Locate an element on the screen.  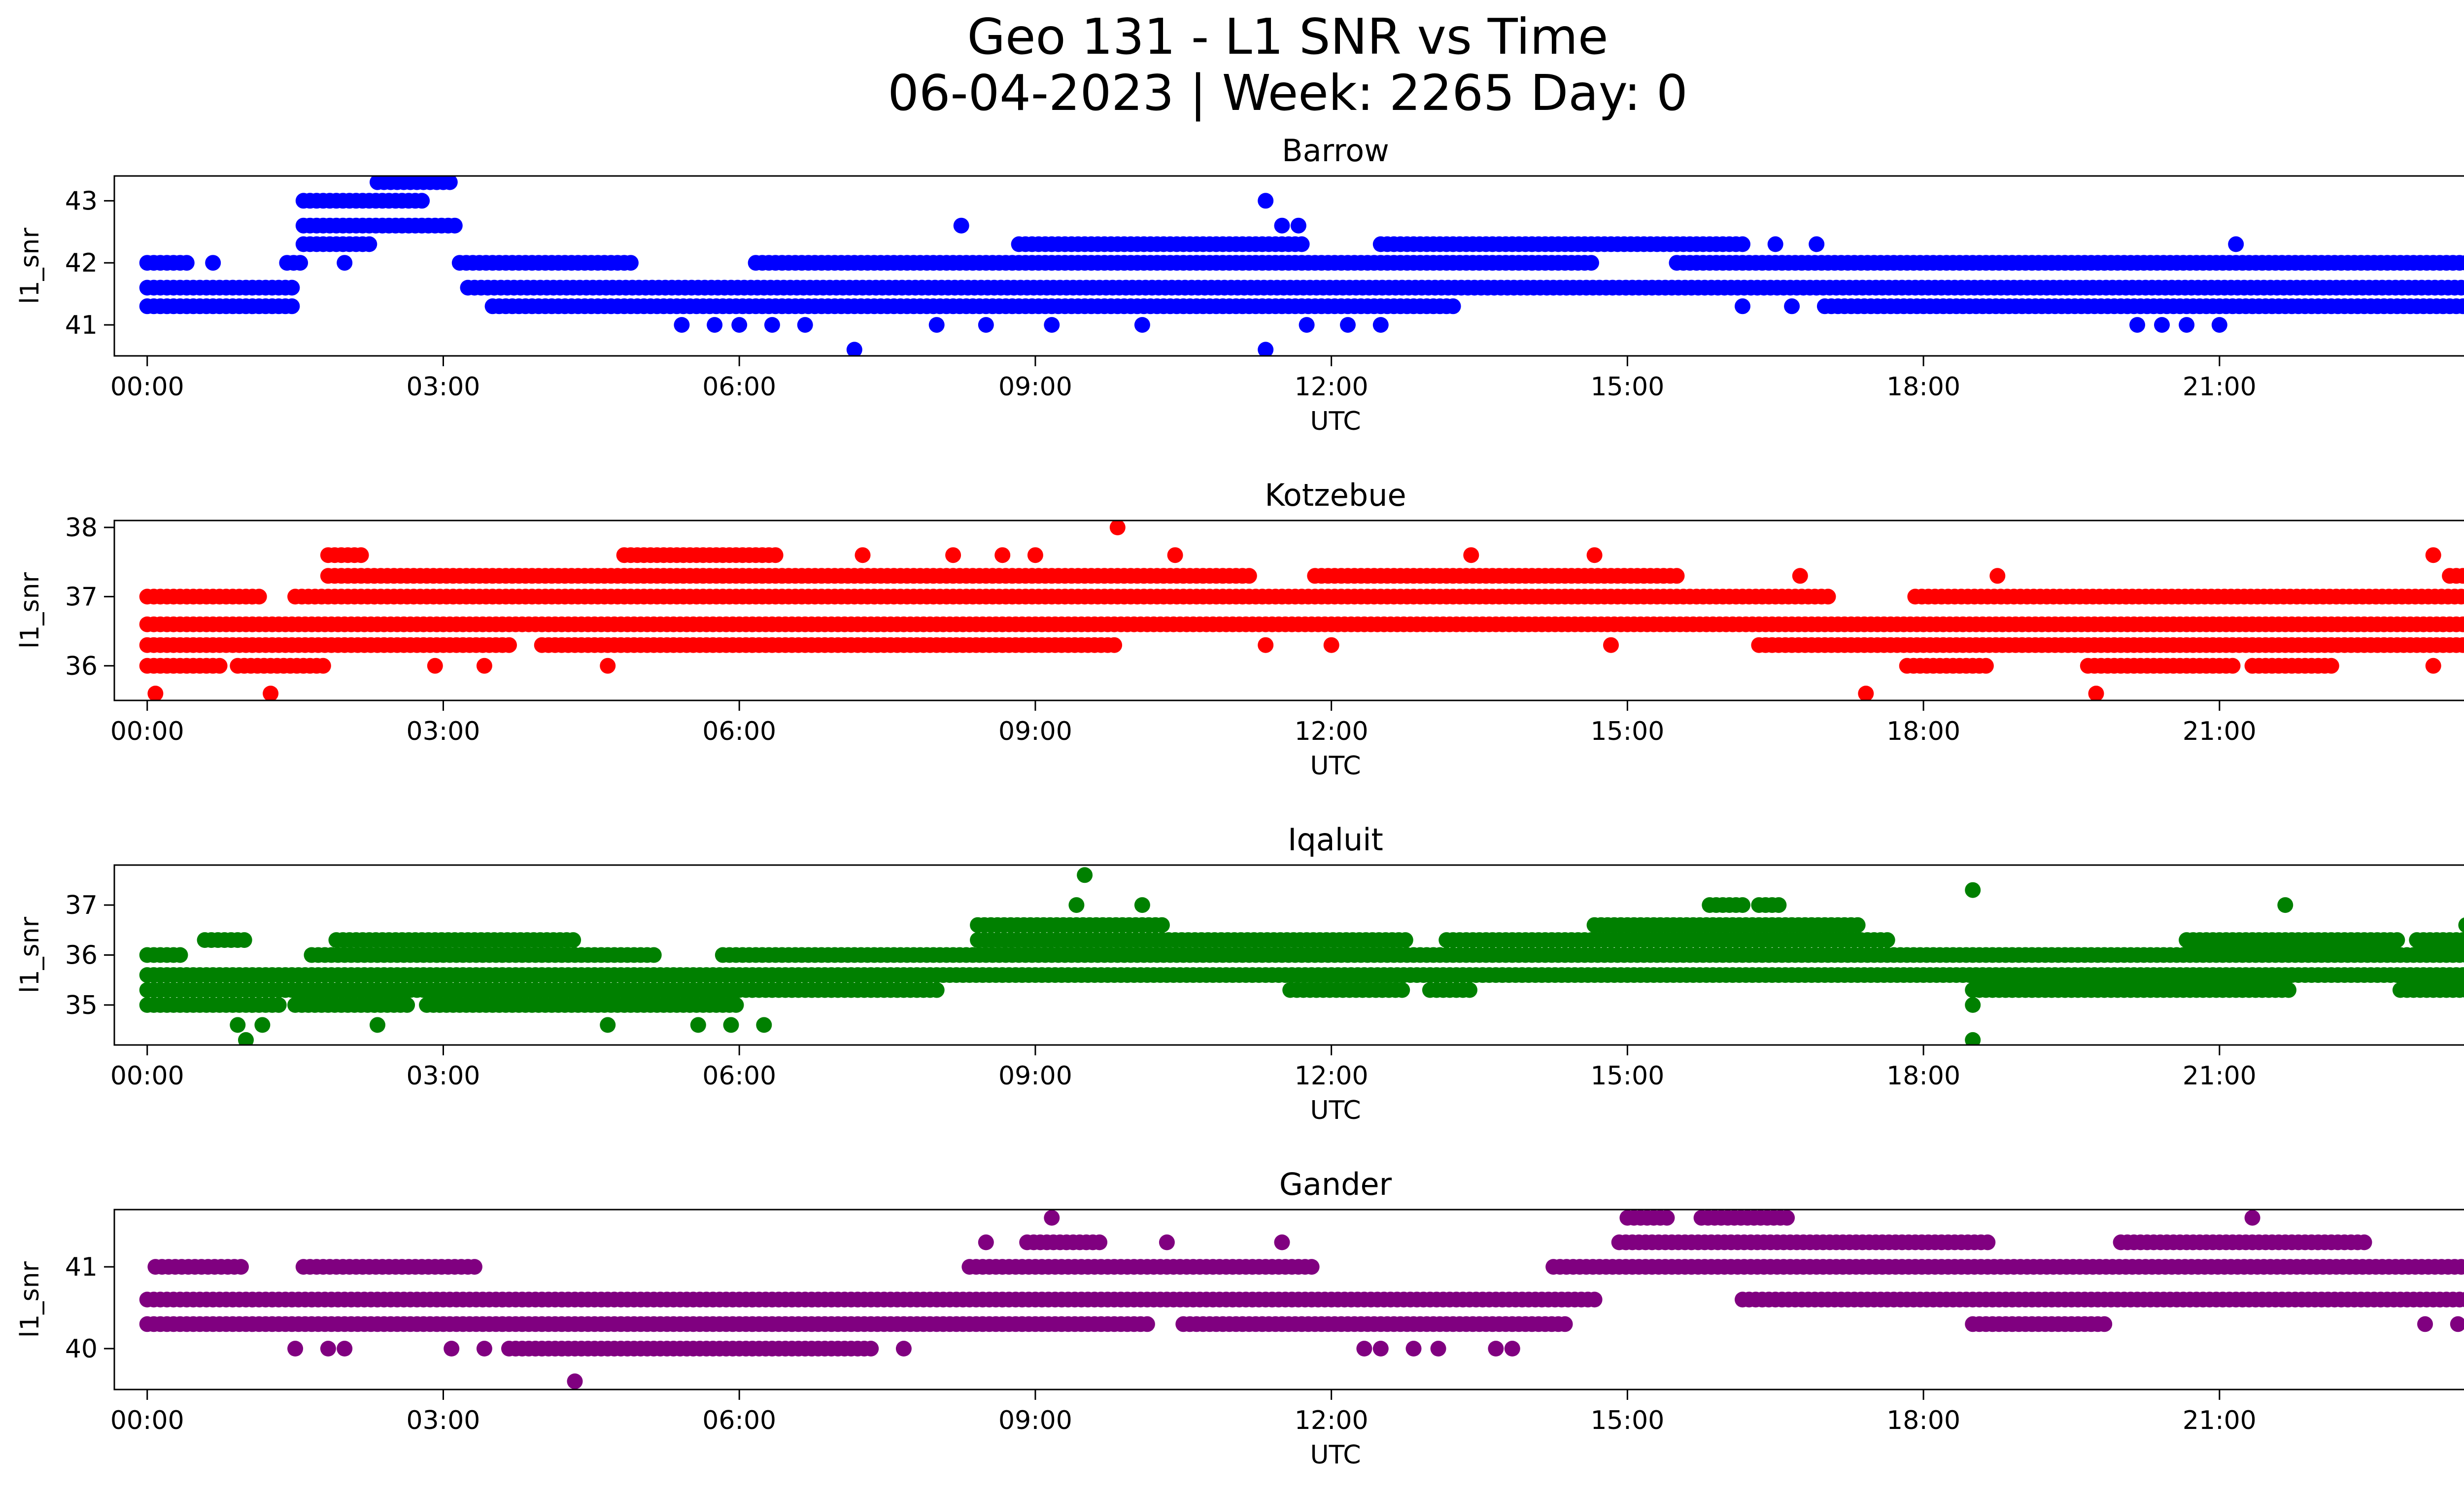
subplot-title: Kotzebue is located at coordinates (1335, 495).